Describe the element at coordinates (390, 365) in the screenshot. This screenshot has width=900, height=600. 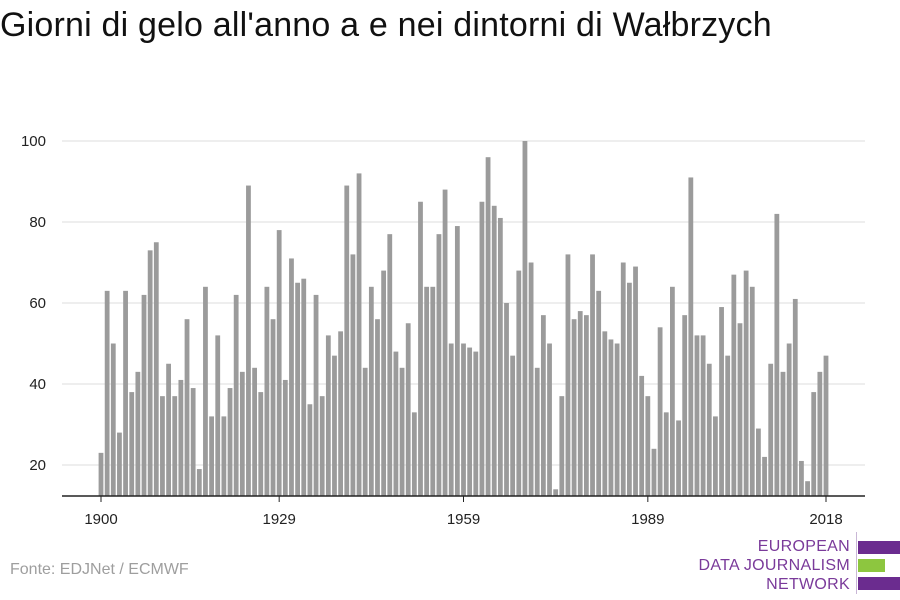
I see `bar-1947` at that location.